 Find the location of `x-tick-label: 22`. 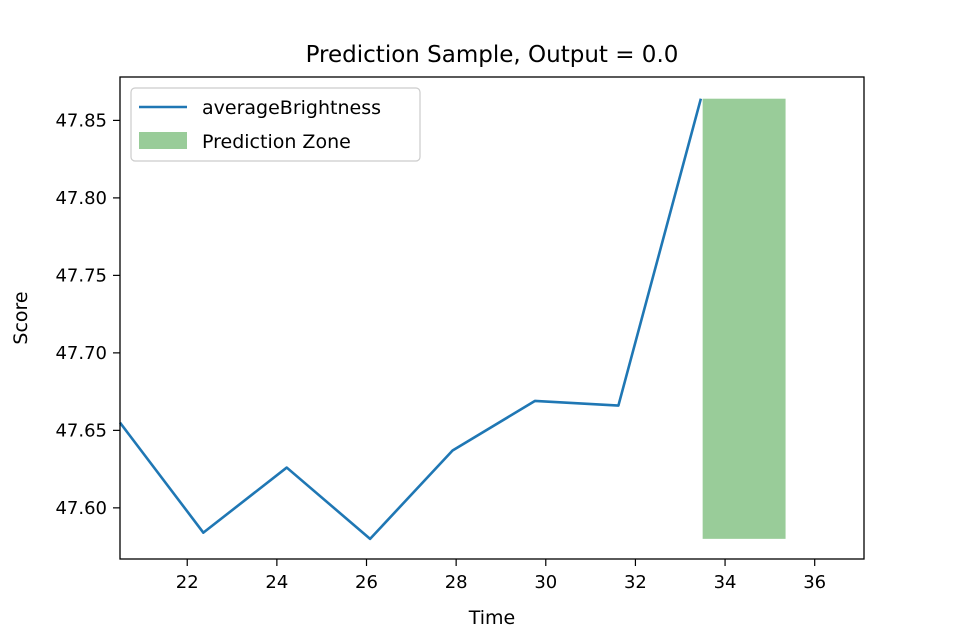

x-tick-label: 22 is located at coordinates (187, 582).